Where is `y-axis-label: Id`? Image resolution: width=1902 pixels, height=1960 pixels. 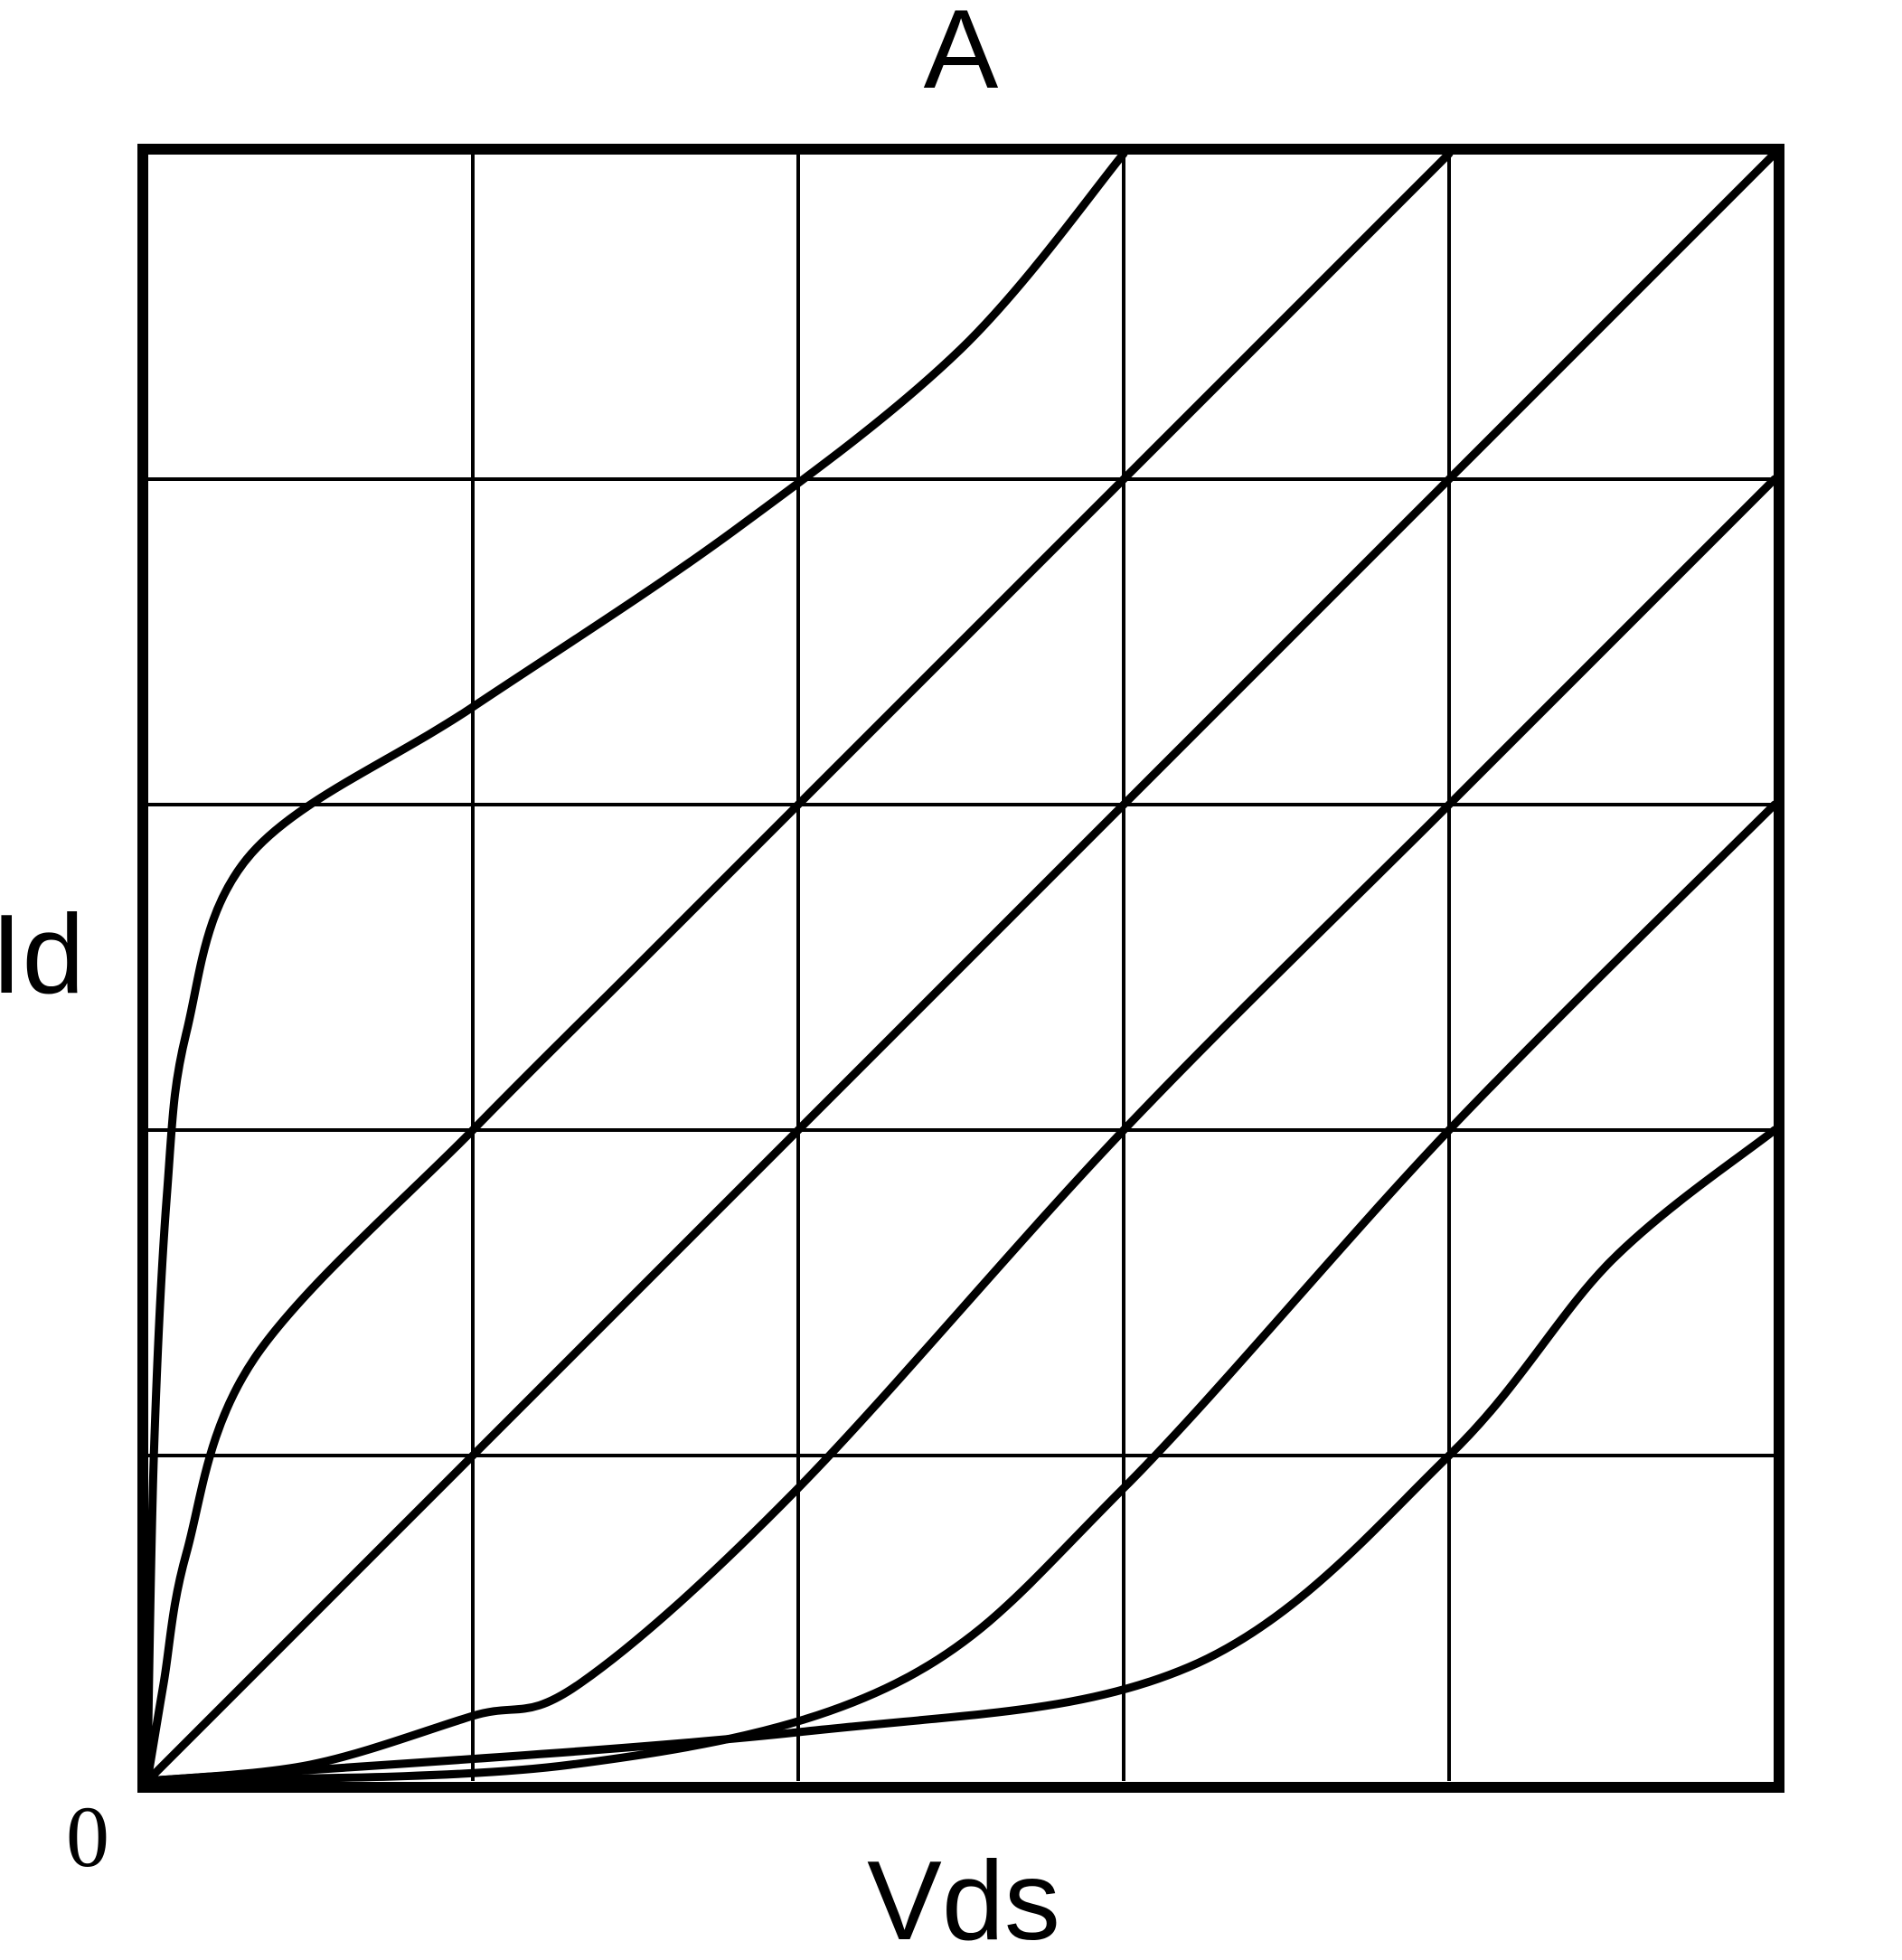
y-axis-label: Id is located at coordinates (42, 954).